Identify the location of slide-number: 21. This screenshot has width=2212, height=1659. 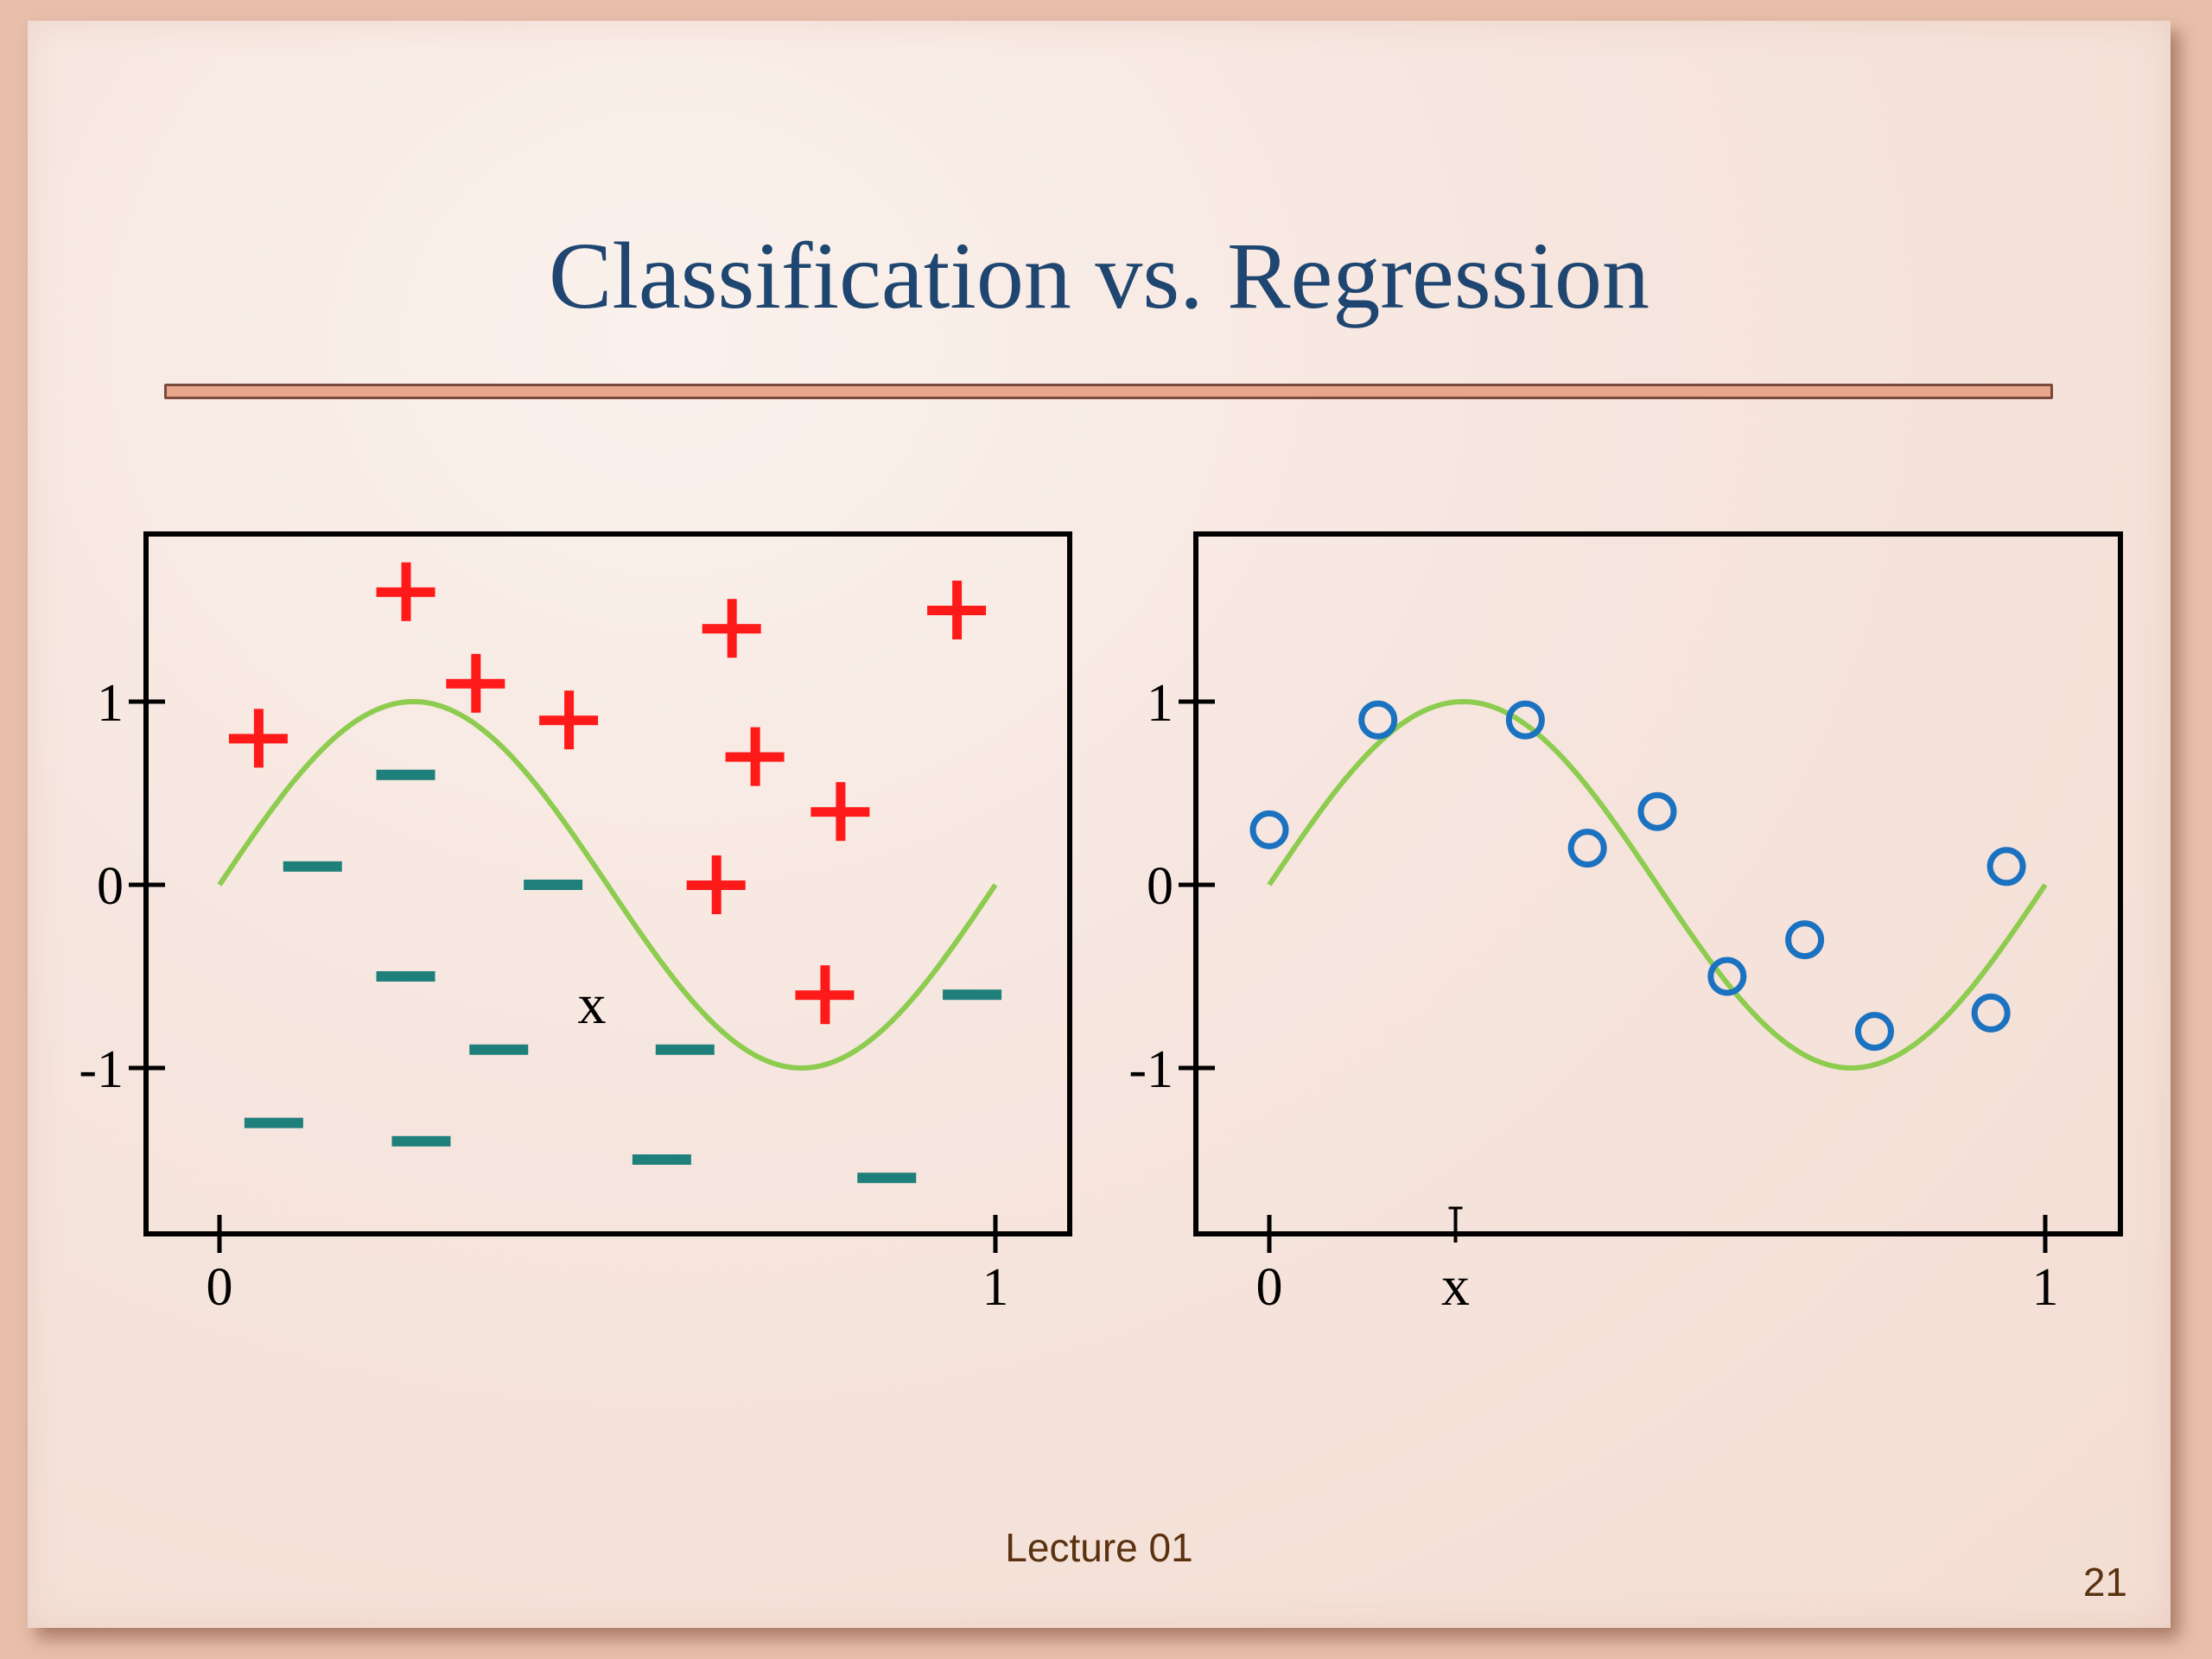
(2104, 1582).